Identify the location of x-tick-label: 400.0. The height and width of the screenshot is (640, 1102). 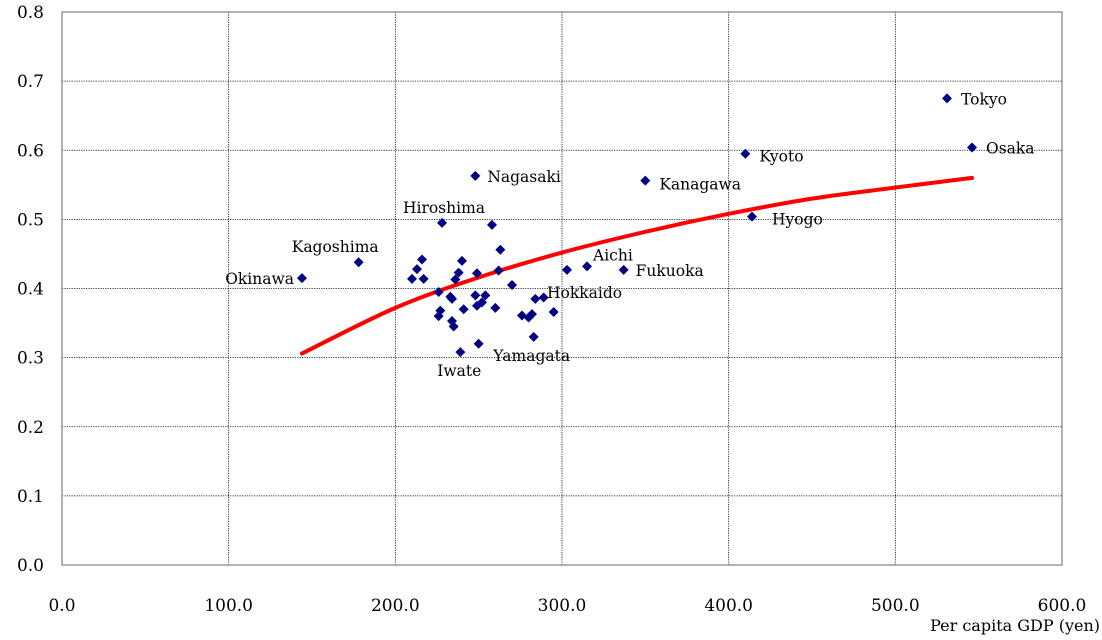
(728, 606).